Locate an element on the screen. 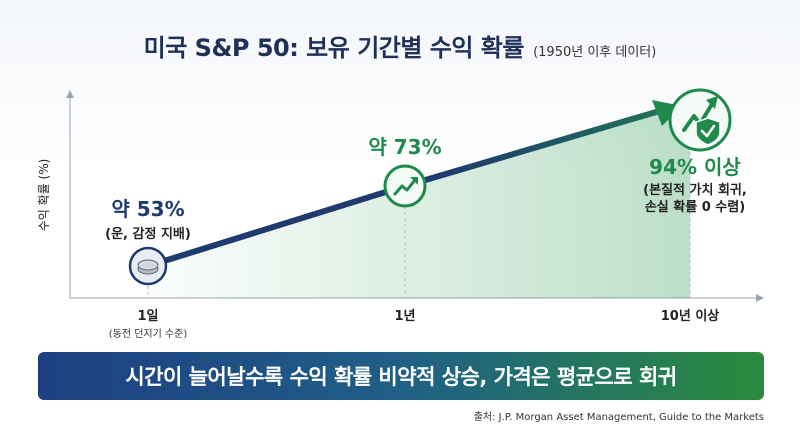 This screenshot has height=436, width=800. coin-icon-face is located at coordinates (148, 265).